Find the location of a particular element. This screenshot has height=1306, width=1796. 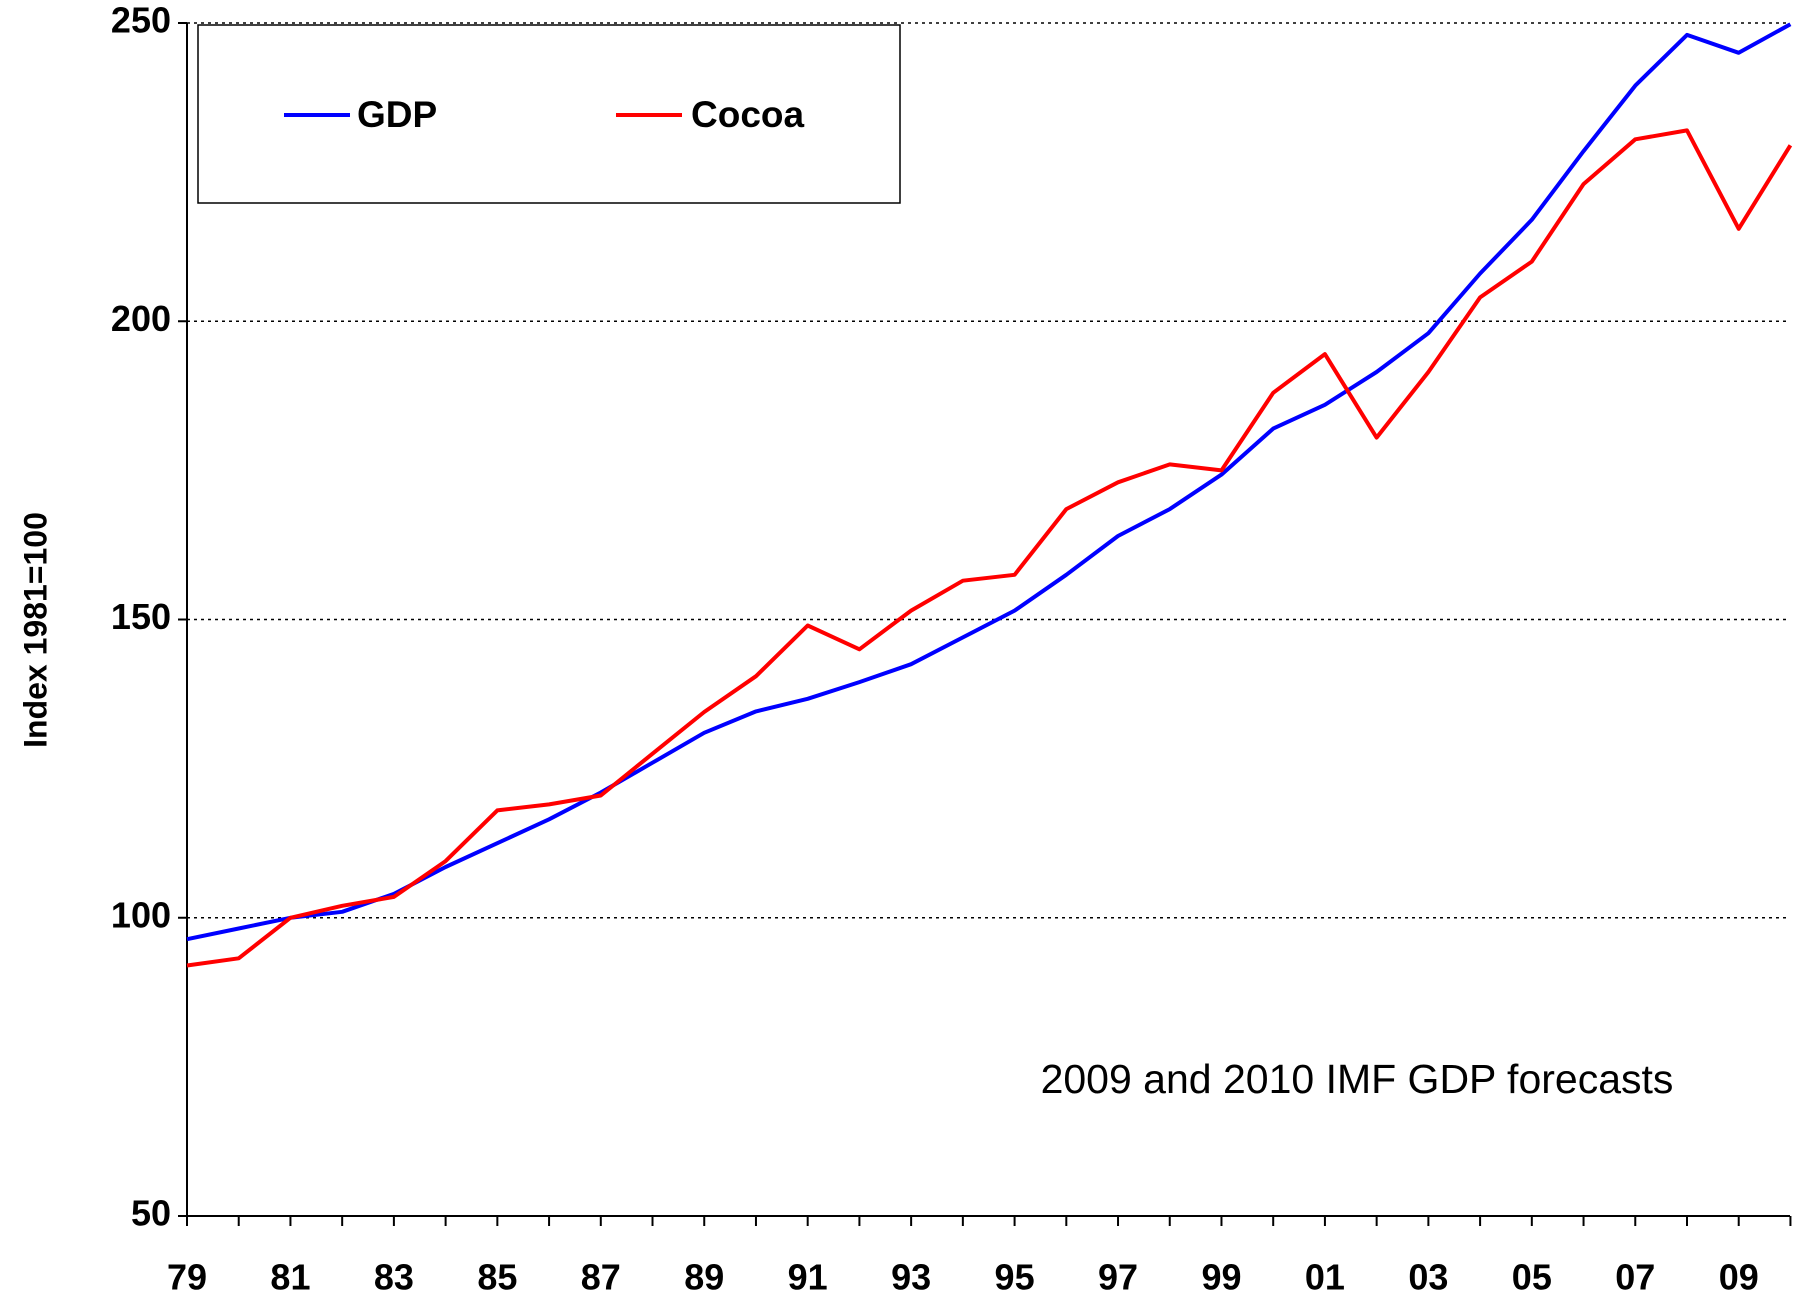

y-tick-label: 250 is located at coordinates (141, 20).